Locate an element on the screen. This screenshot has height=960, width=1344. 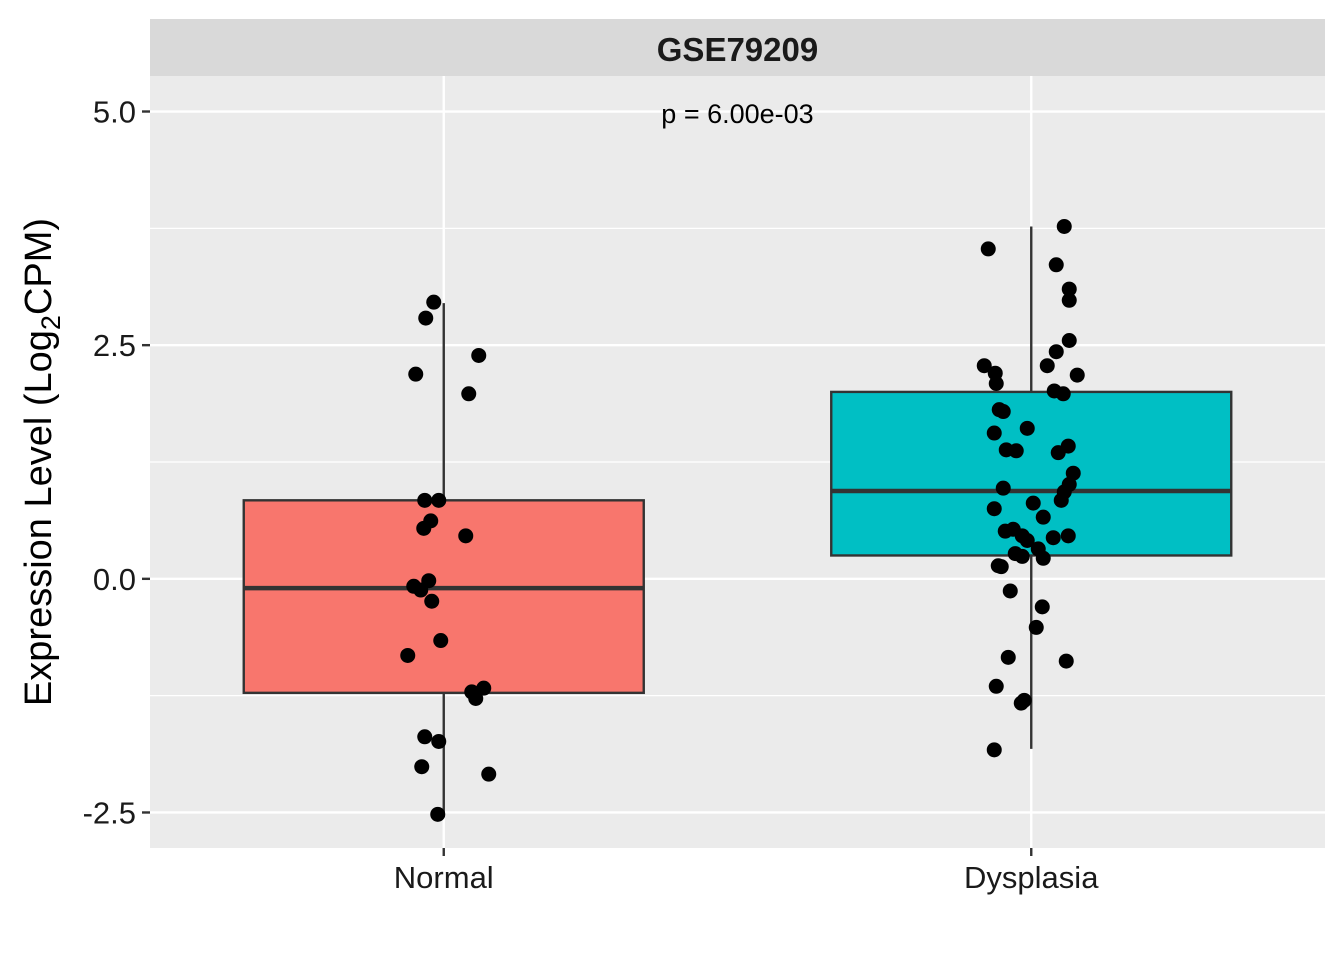
box-dysplasia is located at coordinates (1031, 473).